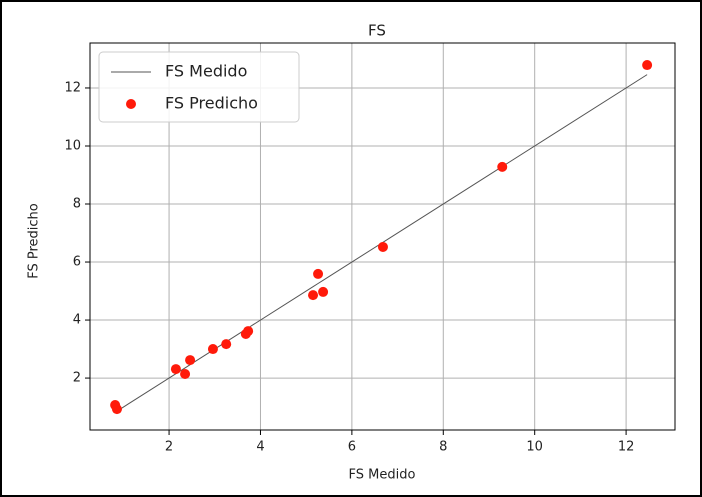 The image size is (702, 497). I want to click on legend-label: FS Medido, so click(206, 71).